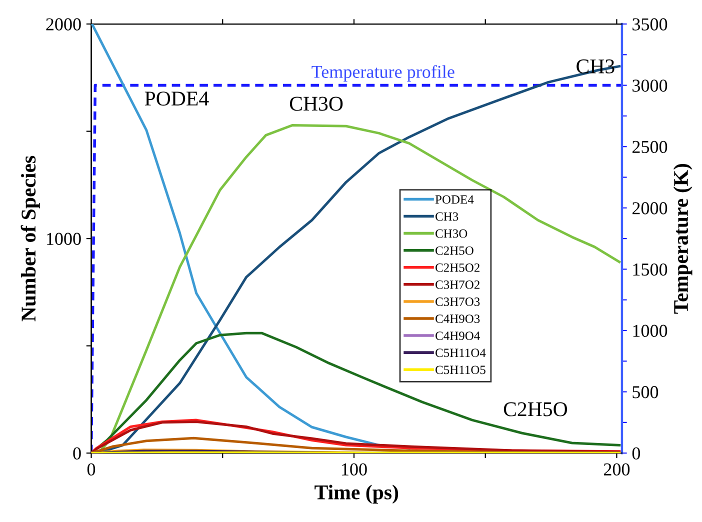  I want to click on legend-label: C3H7O2, so click(458, 284).